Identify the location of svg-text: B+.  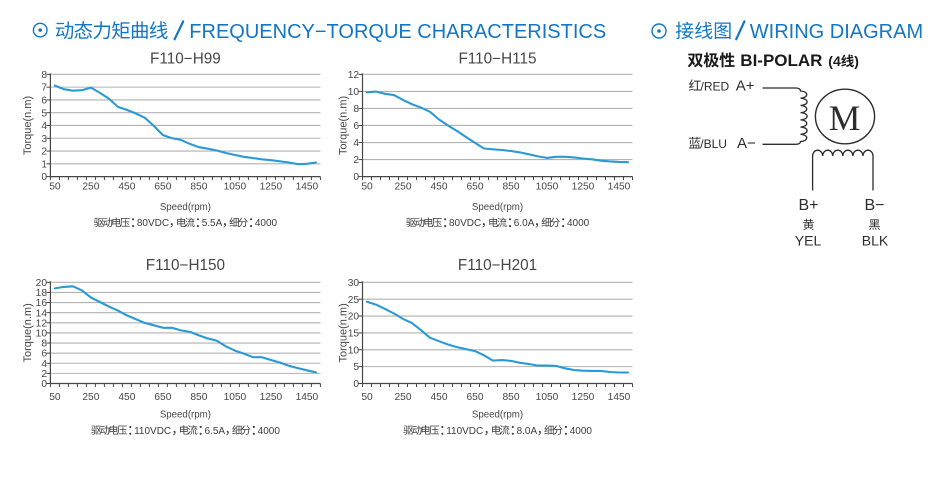
(808, 205).